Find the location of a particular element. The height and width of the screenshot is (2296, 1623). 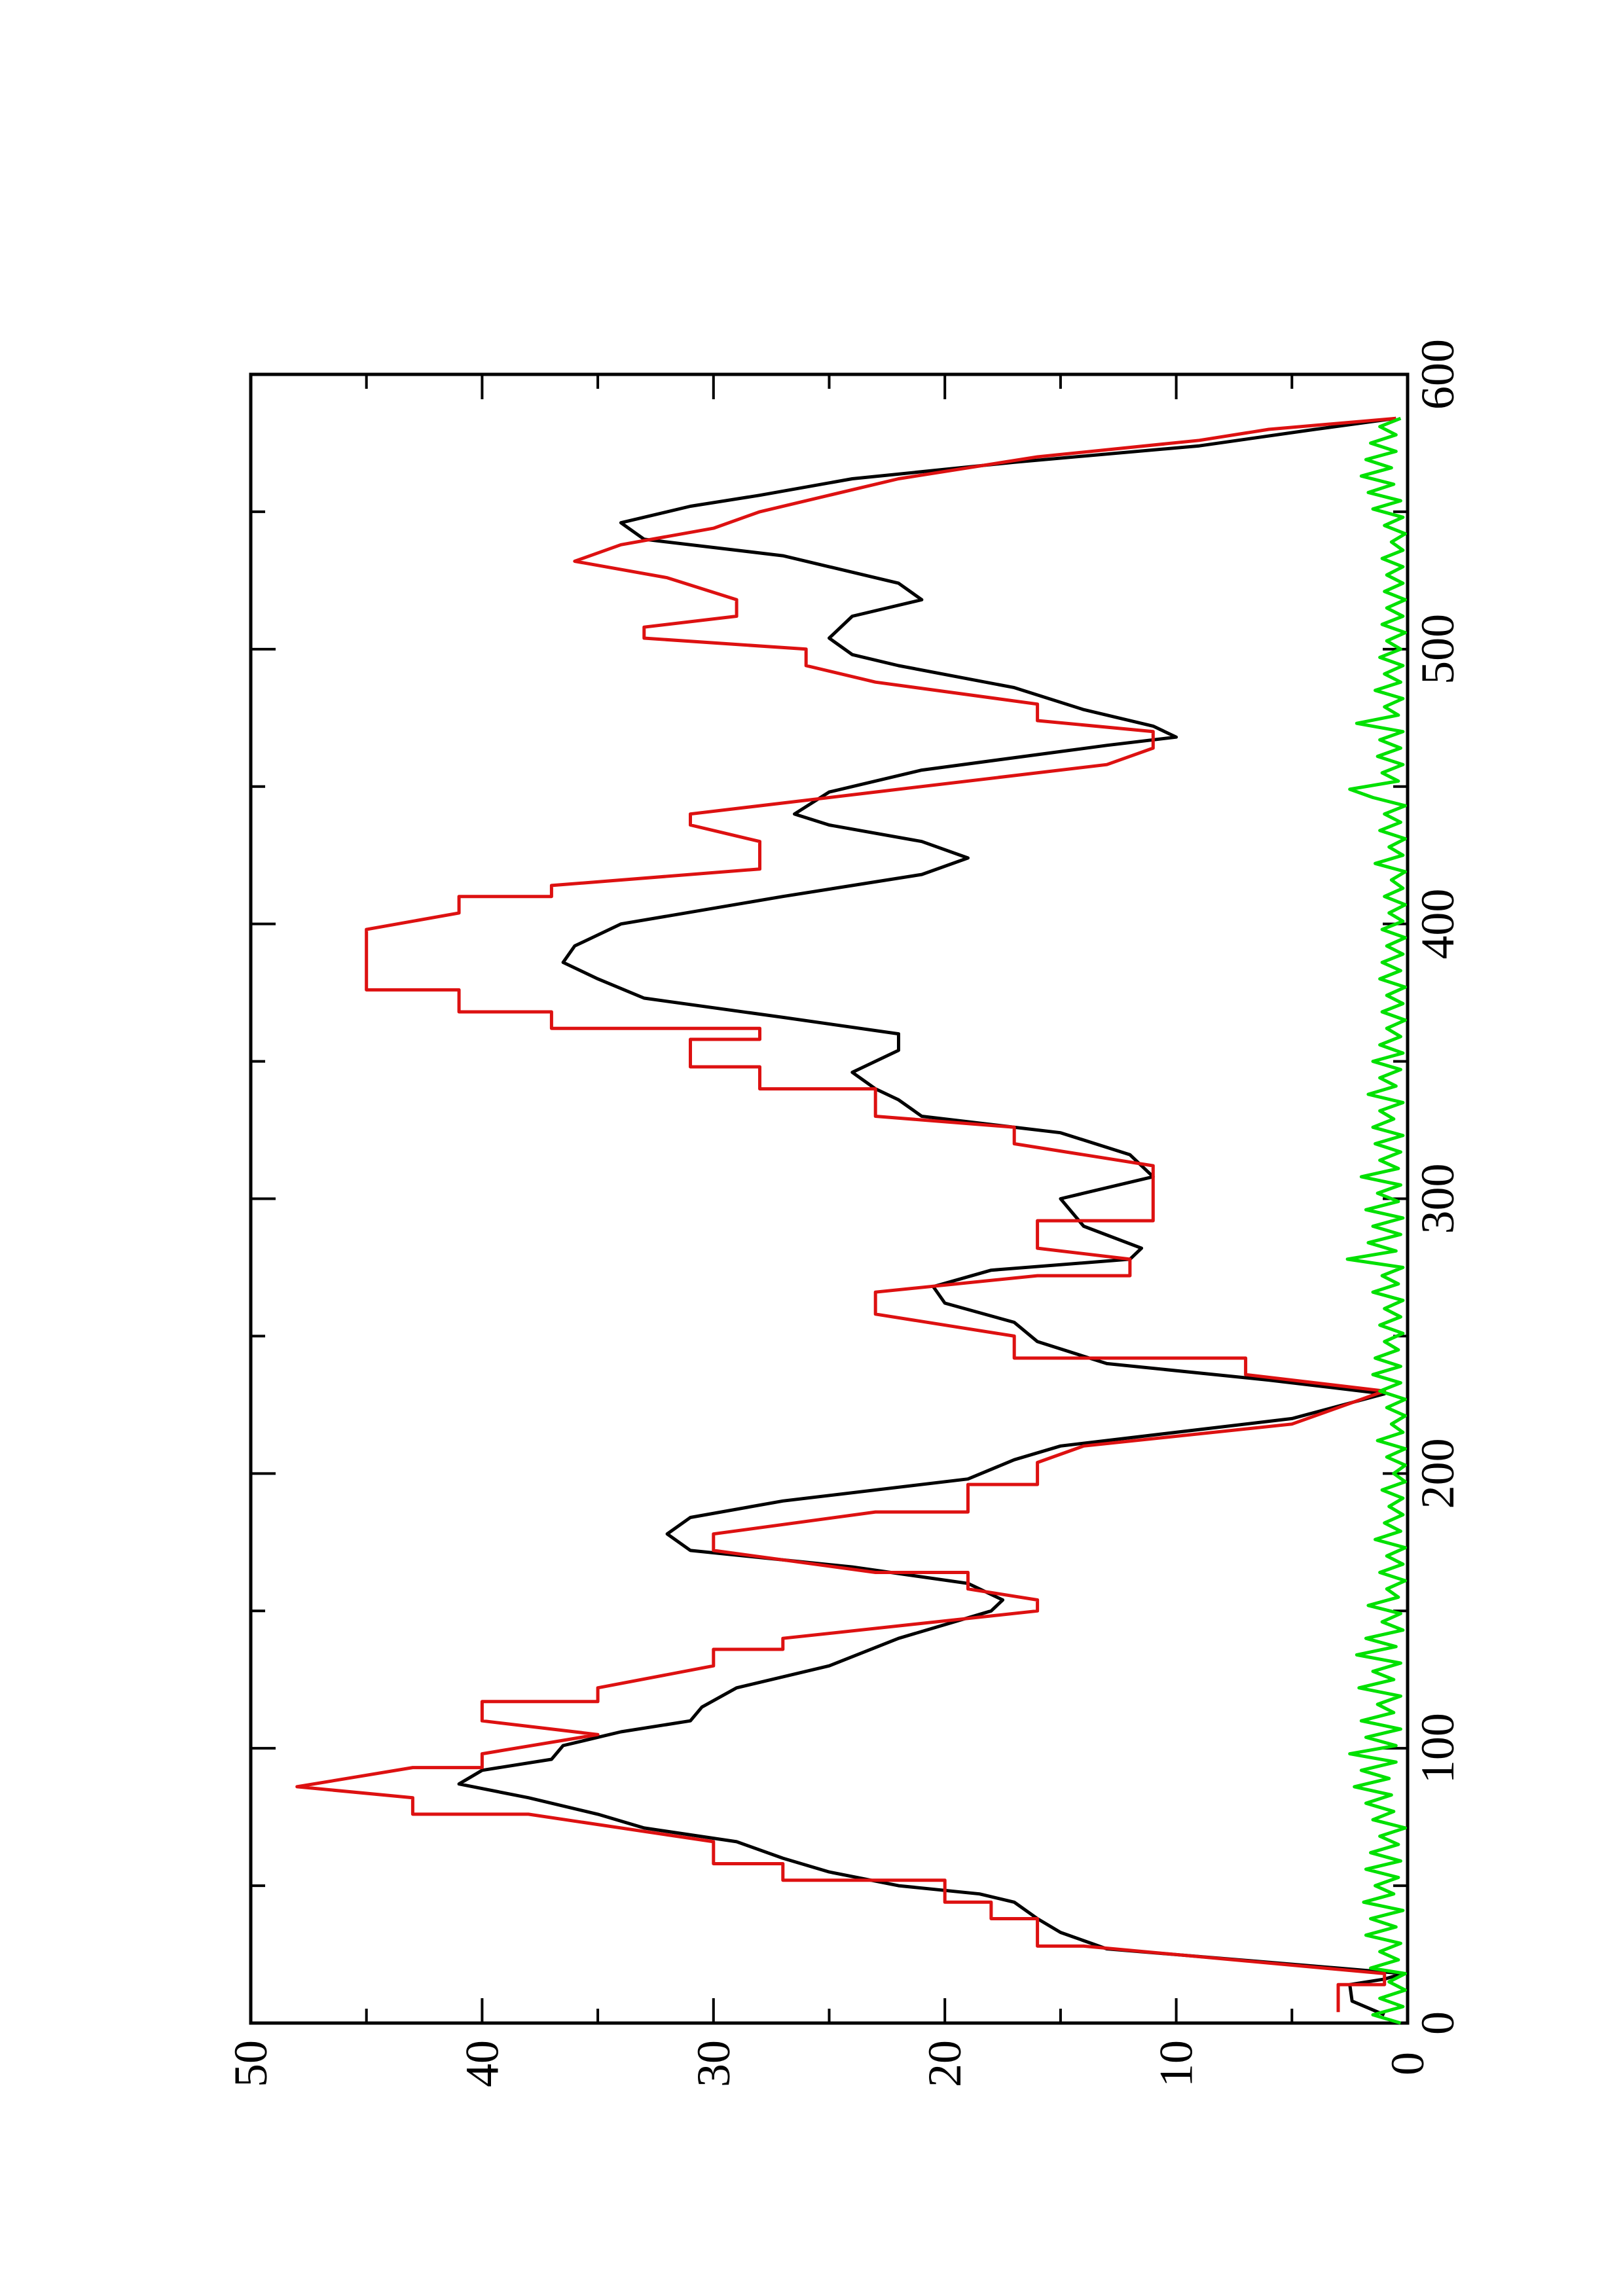

y-tick-label: 10 is located at coordinates (1176, 2063).